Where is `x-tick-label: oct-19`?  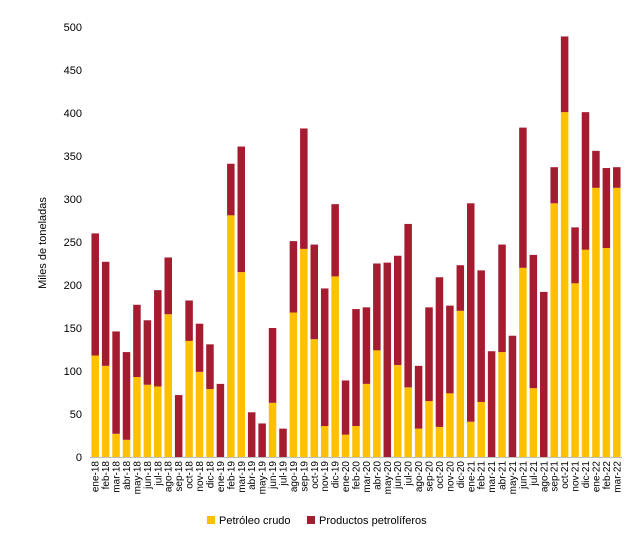 x-tick-label: oct-19 is located at coordinates (315, 475).